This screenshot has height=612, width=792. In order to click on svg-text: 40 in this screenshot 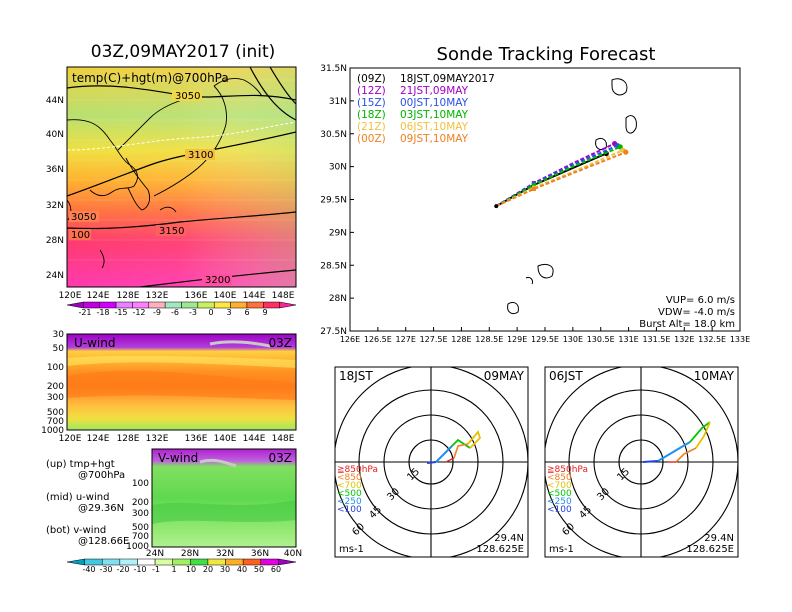, I will do `click(242, 569)`.